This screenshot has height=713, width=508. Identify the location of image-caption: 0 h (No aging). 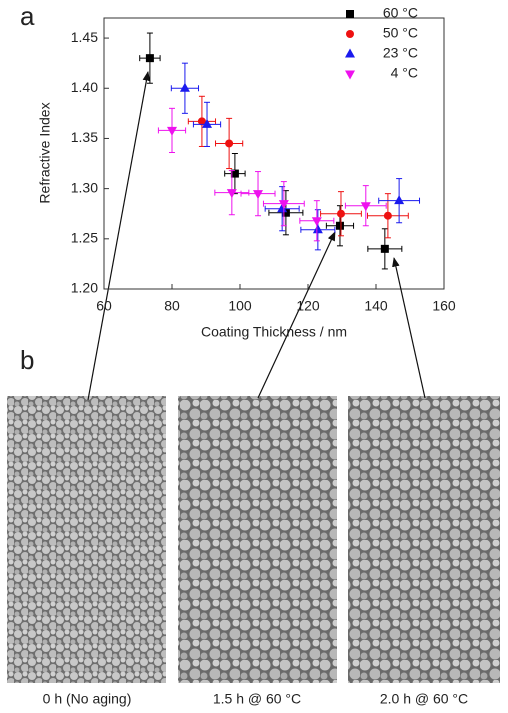
(87, 699).